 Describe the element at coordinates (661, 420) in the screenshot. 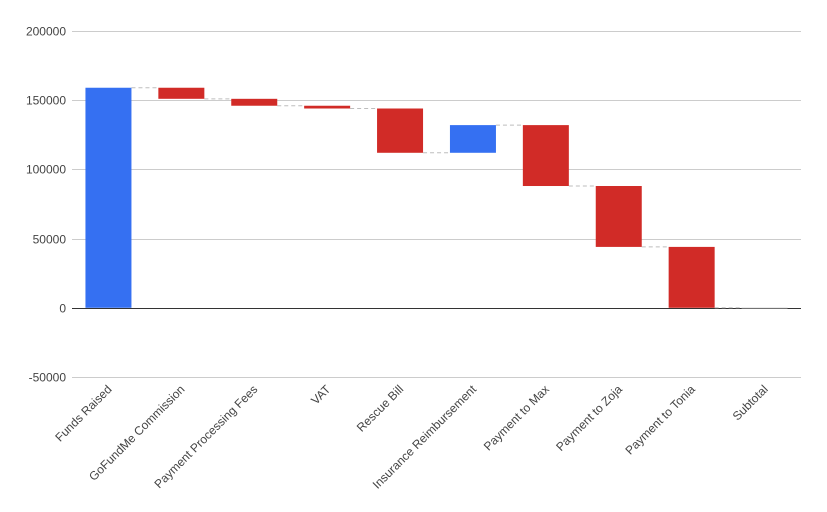

I see `x-tick-label: Payment to Tonia` at that location.